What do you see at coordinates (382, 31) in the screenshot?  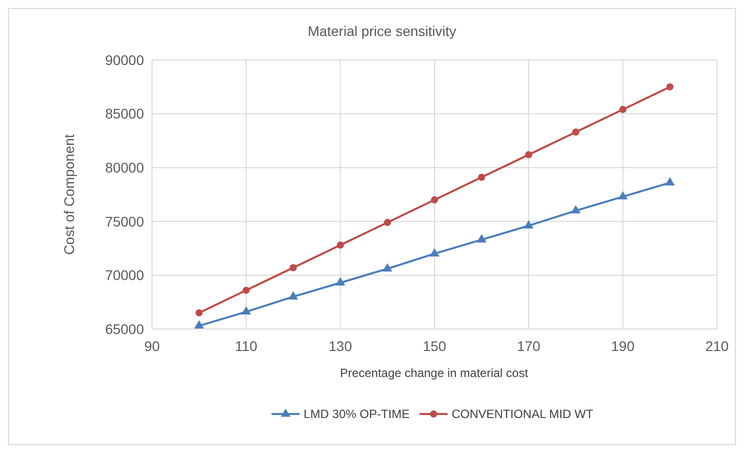 I see `chart-title: Material price sensitivity` at bounding box center [382, 31].